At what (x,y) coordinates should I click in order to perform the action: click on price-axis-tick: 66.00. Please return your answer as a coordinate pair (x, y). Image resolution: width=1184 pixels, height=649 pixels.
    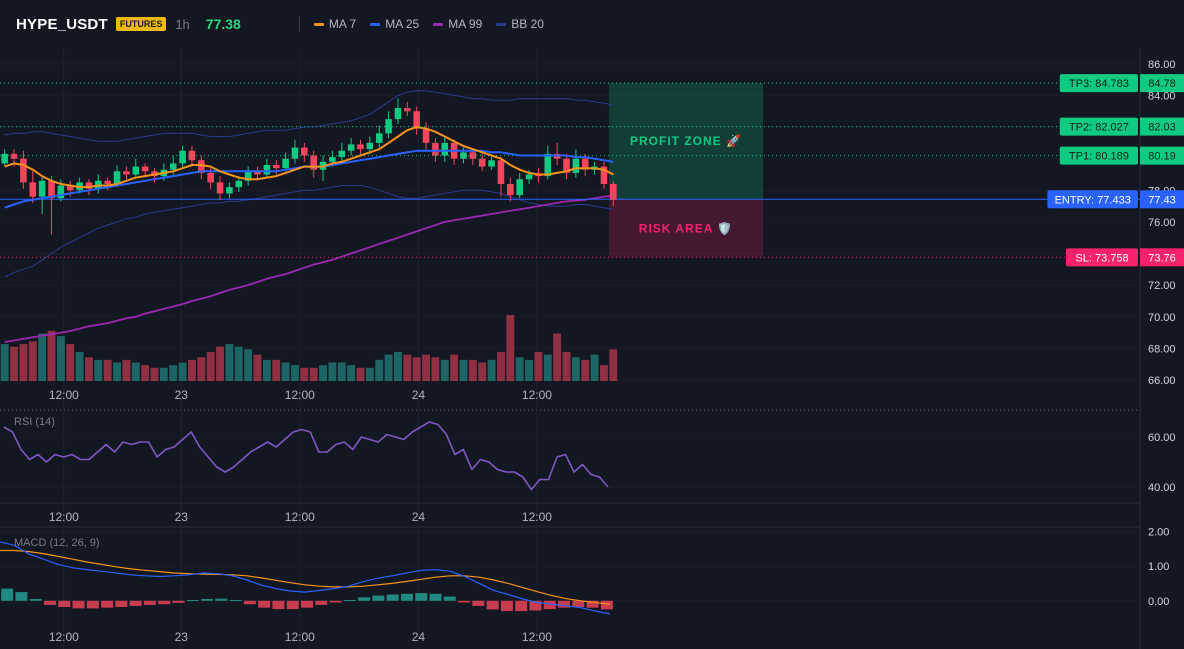
    Looking at the image, I should click on (1162, 381).